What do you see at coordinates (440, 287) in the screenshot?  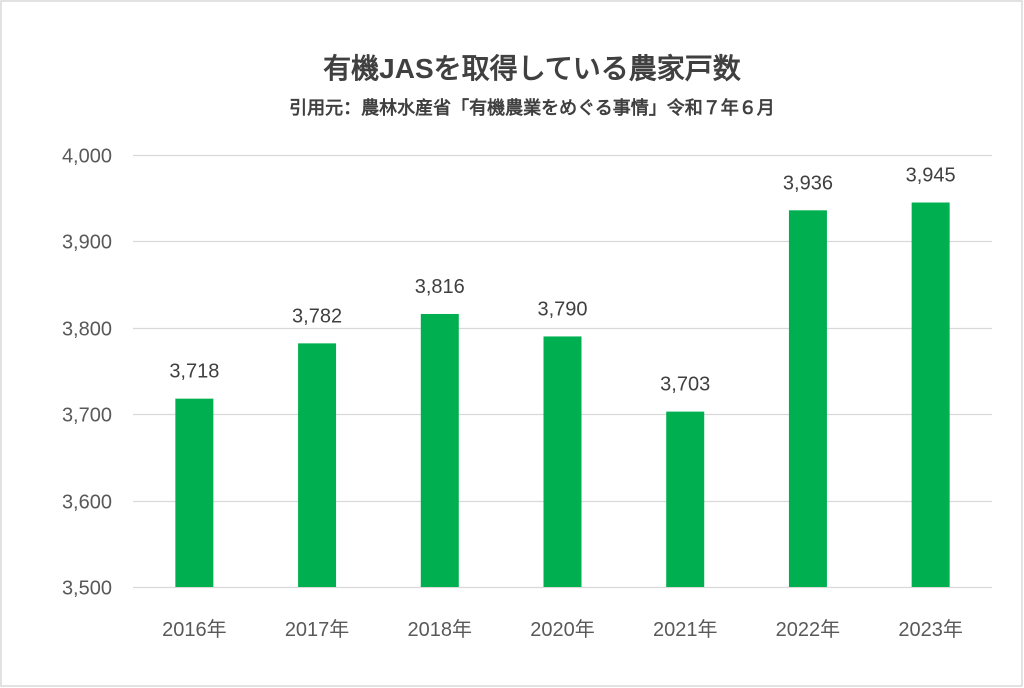 I see `data-label: 3,816` at bounding box center [440, 287].